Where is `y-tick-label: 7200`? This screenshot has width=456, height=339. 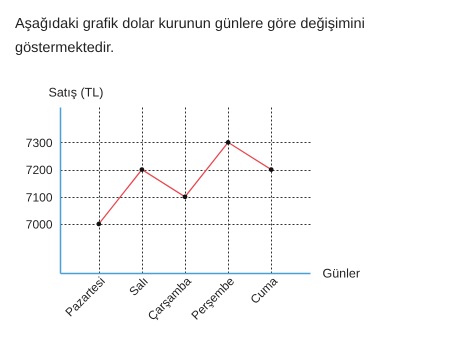
y-tick-label: 7200 is located at coordinates (39, 170).